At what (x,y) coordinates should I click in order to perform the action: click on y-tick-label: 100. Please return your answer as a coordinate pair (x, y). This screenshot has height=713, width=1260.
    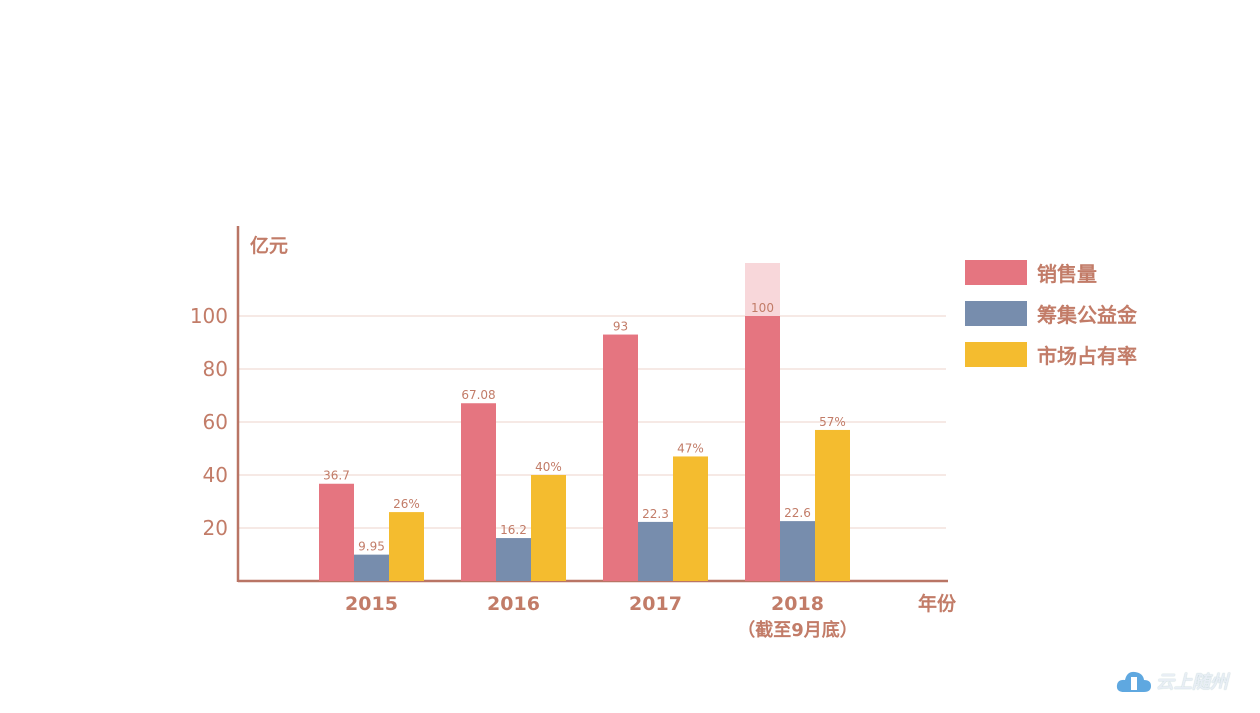
    Looking at the image, I should click on (209, 316).